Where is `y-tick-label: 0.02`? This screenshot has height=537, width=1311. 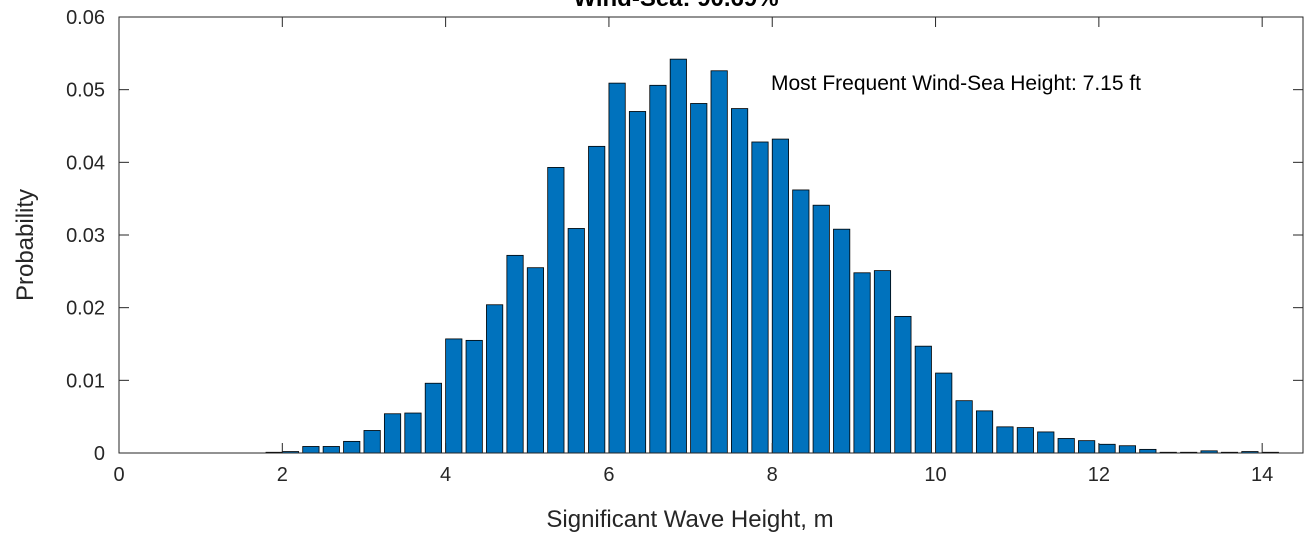 y-tick-label: 0.02 is located at coordinates (85, 309).